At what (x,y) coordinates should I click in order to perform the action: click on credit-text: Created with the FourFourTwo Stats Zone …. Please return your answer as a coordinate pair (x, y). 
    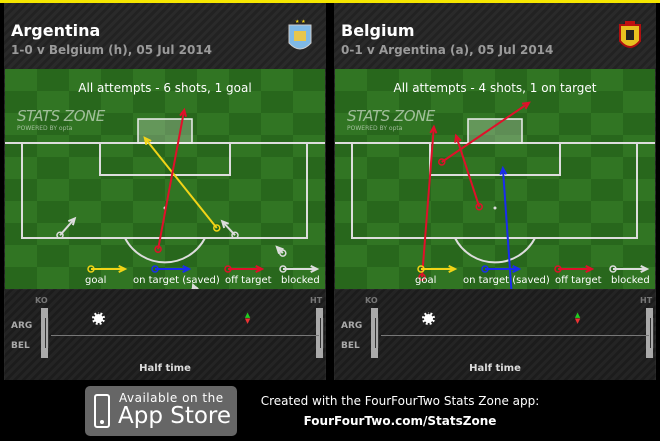
    Looking at the image, I should click on (400, 401).